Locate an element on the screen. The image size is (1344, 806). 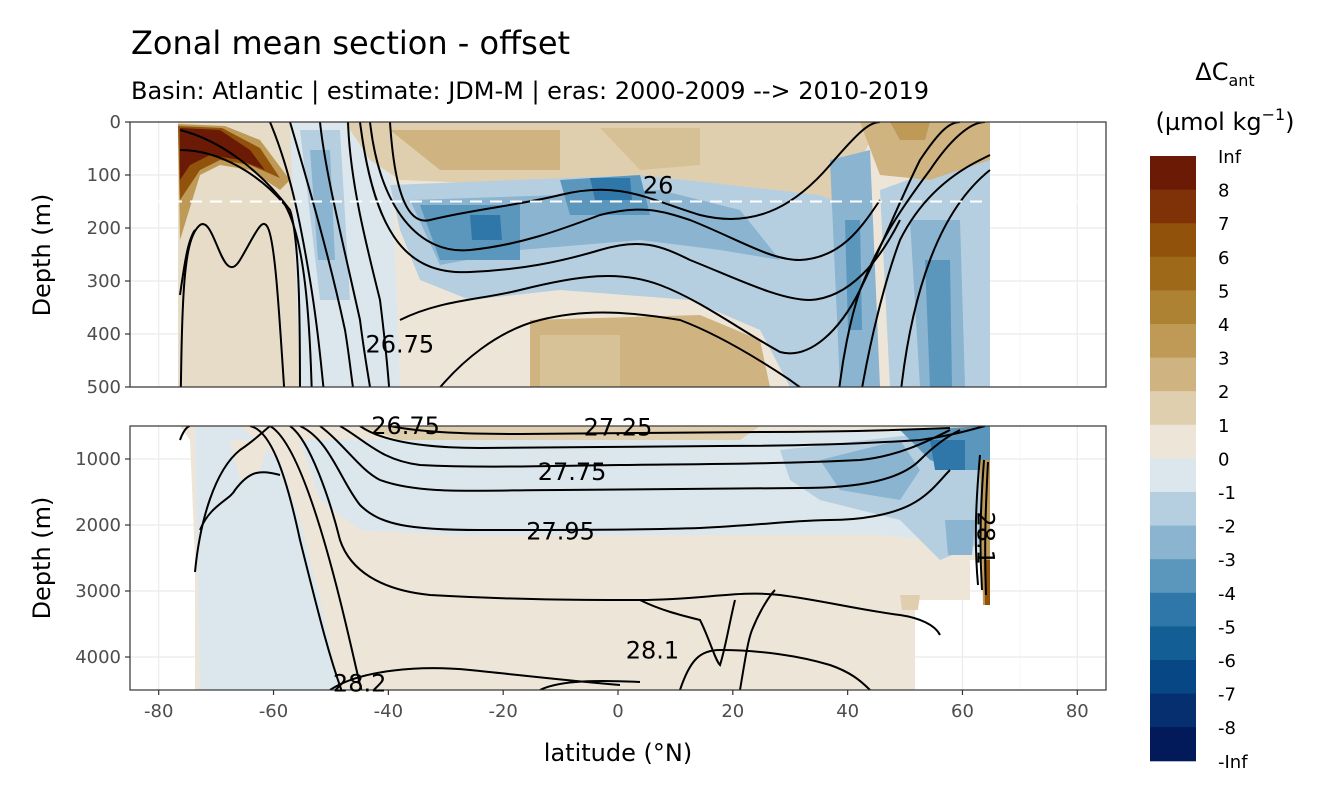
x-tick-label: 0 is located at coordinates (617, 711).